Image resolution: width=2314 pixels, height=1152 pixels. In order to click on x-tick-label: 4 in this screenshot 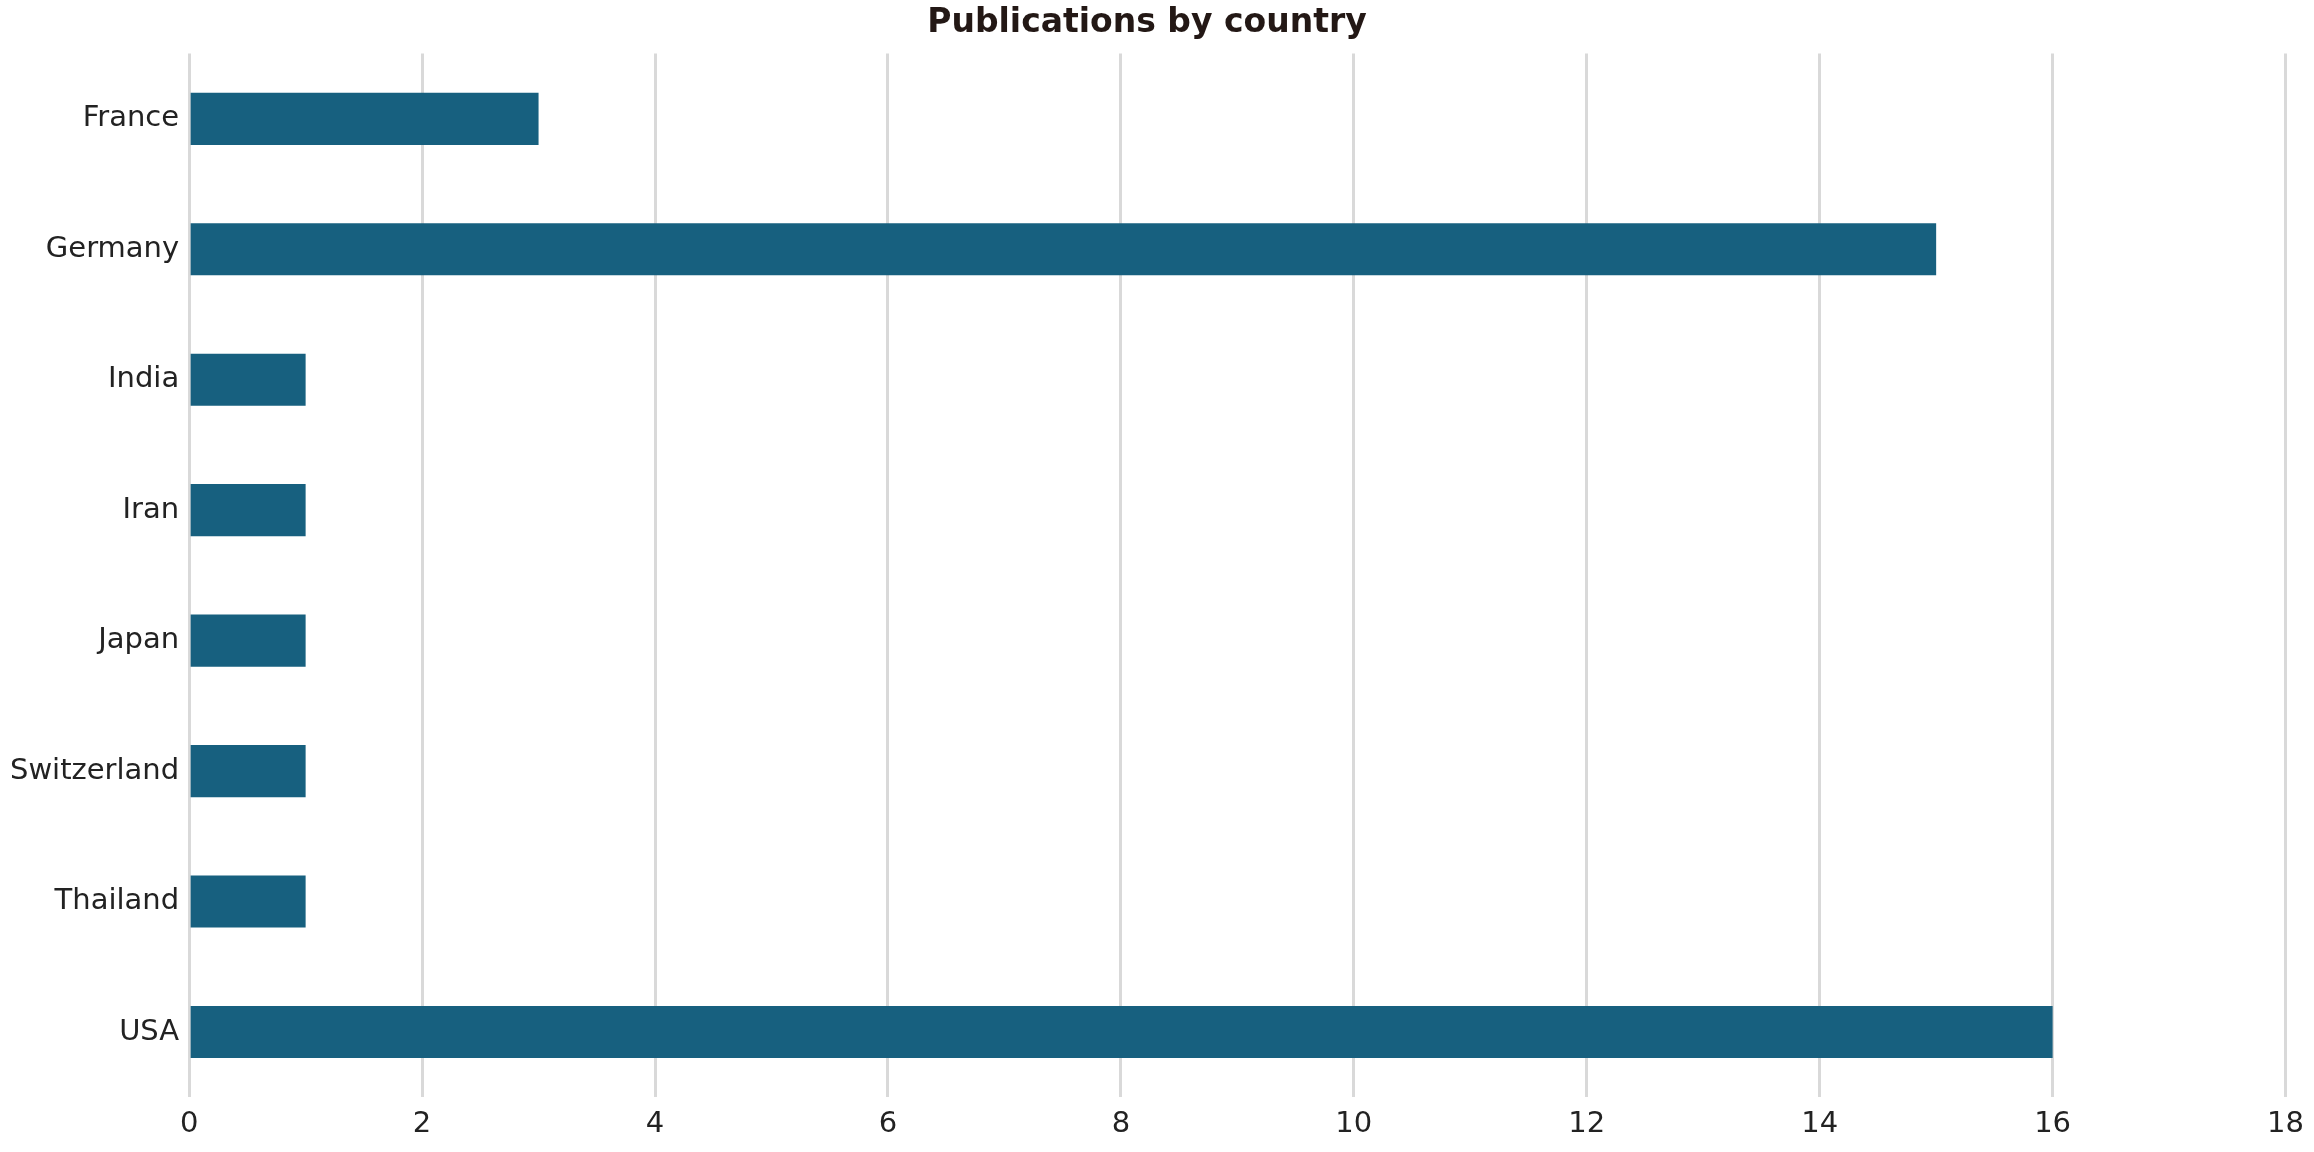, I will do `click(655, 1122)`.